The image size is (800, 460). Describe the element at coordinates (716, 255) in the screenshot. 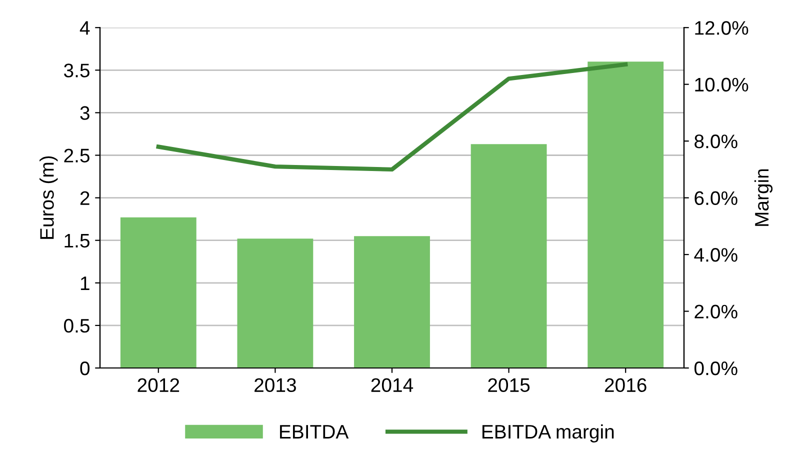

I see `y2-tick-label: 4.0%` at that location.